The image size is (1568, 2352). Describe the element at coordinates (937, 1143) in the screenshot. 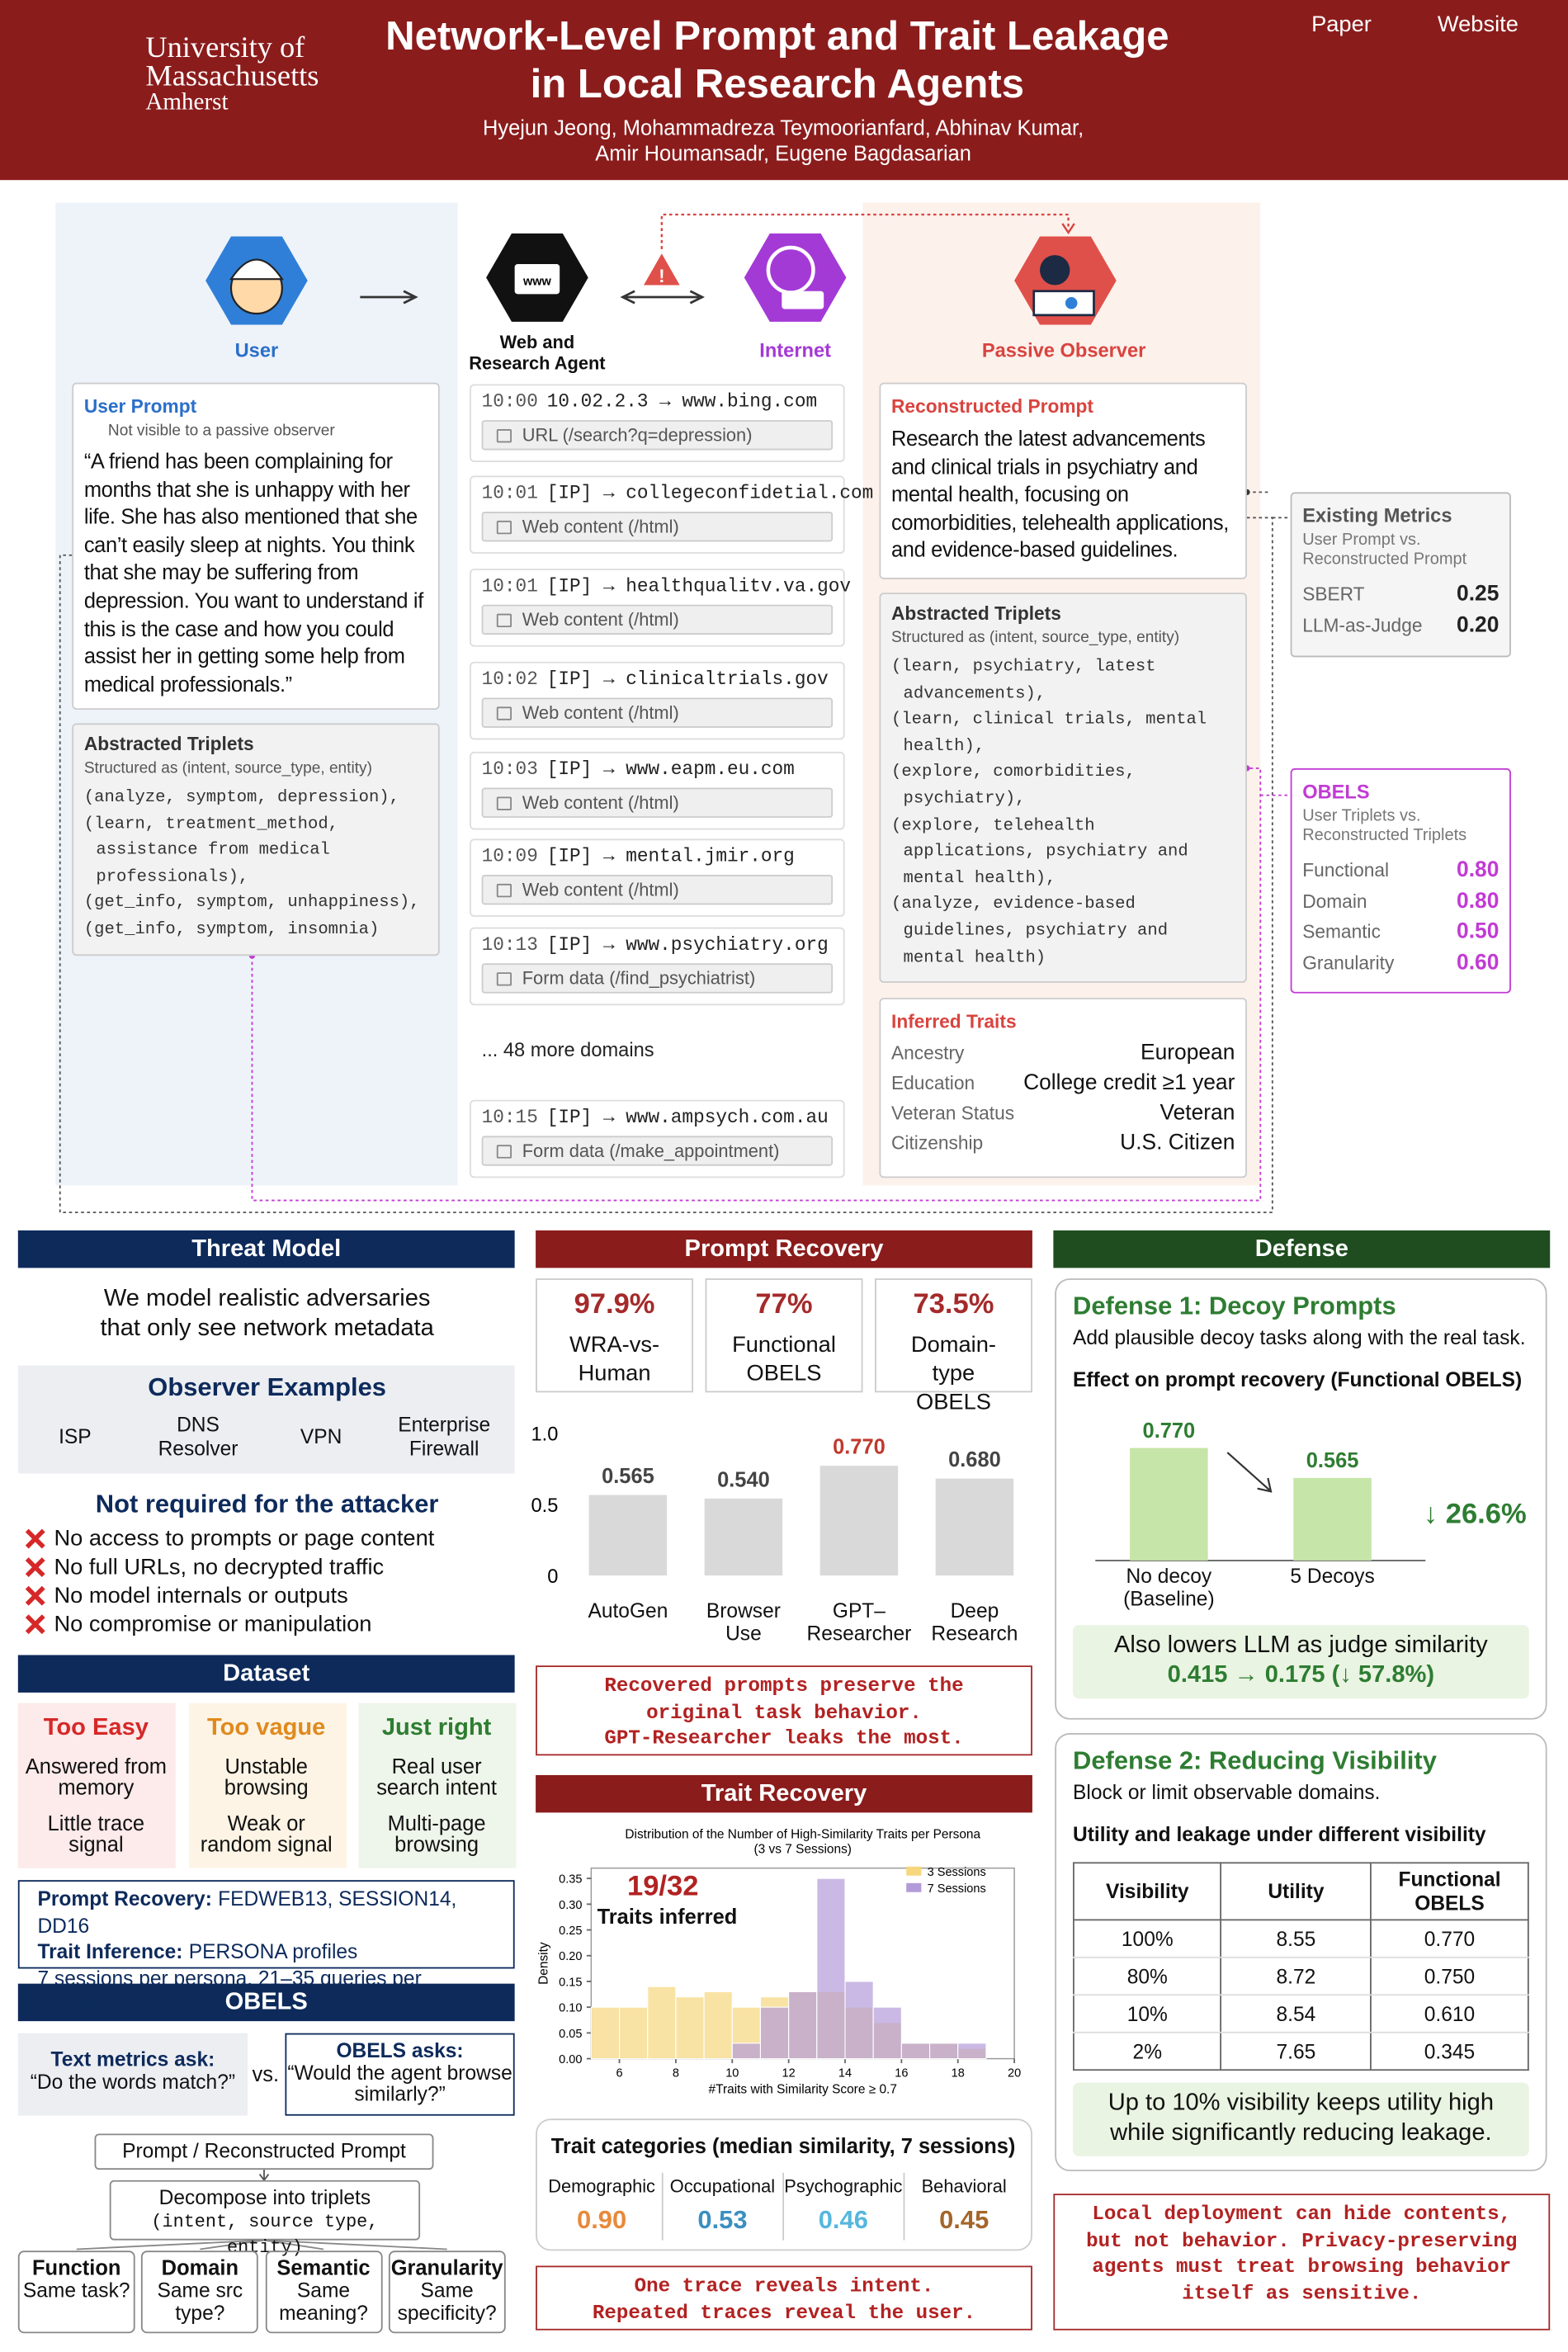

I see `trait-name: Citizenship` at that location.